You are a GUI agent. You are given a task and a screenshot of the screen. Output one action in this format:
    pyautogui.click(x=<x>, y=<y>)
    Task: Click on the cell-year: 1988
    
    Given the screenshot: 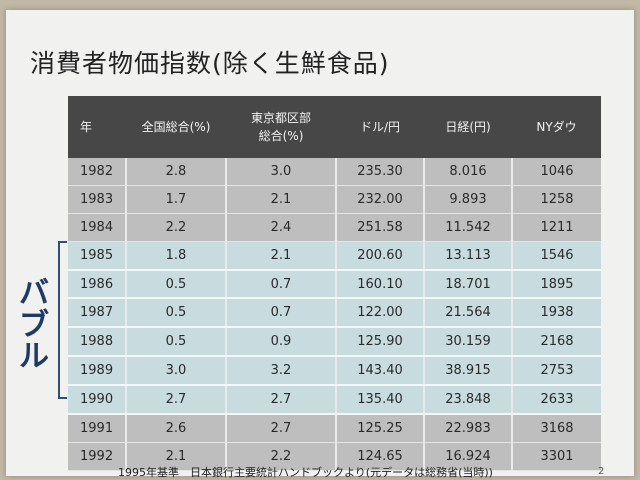 What is the action you would take?
    pyautogui.click(x=97, y=342)
    